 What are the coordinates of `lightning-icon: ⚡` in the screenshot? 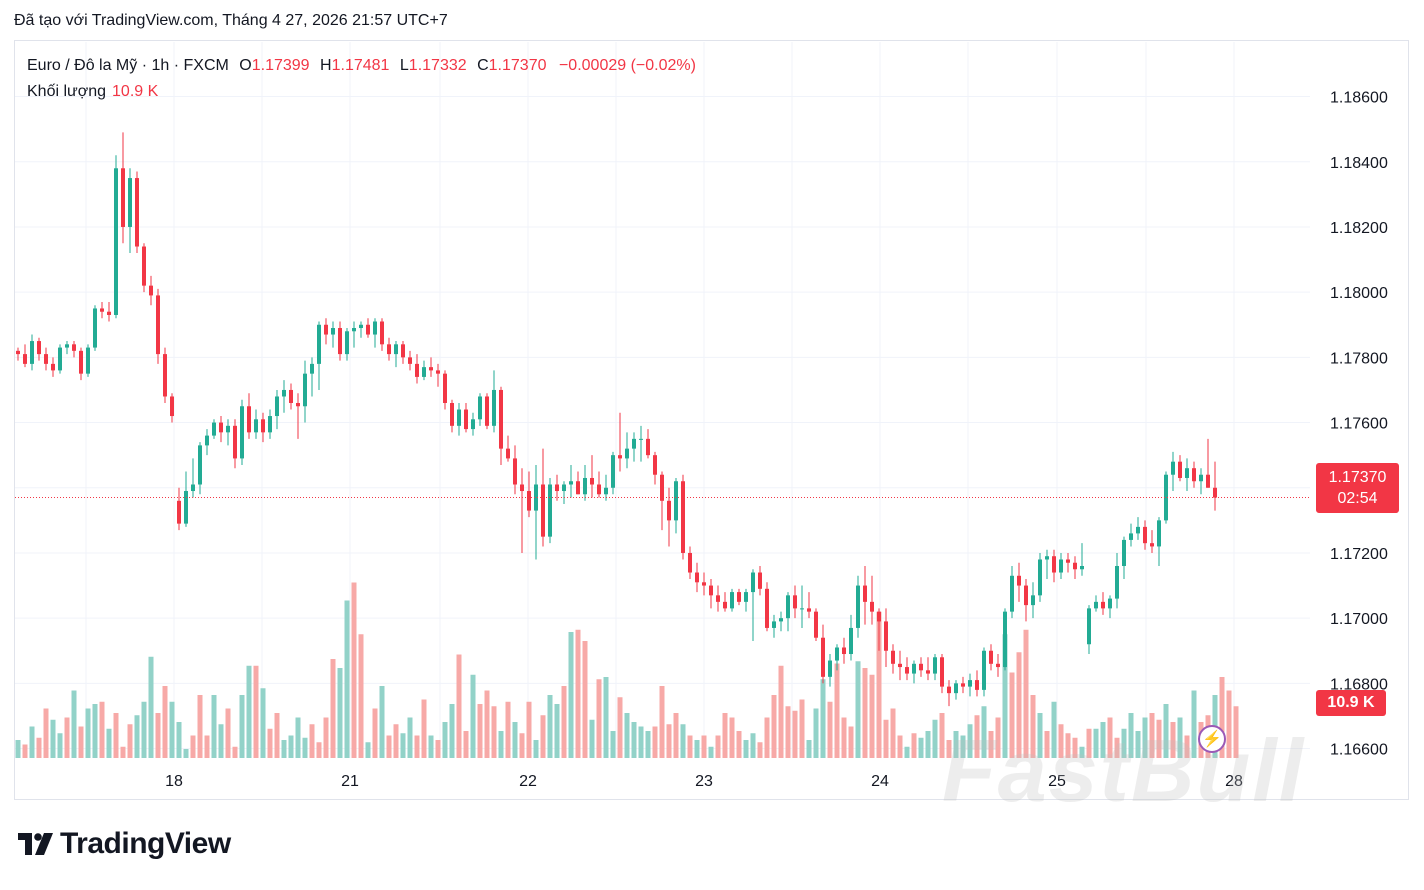 It's located at (1212, 739).